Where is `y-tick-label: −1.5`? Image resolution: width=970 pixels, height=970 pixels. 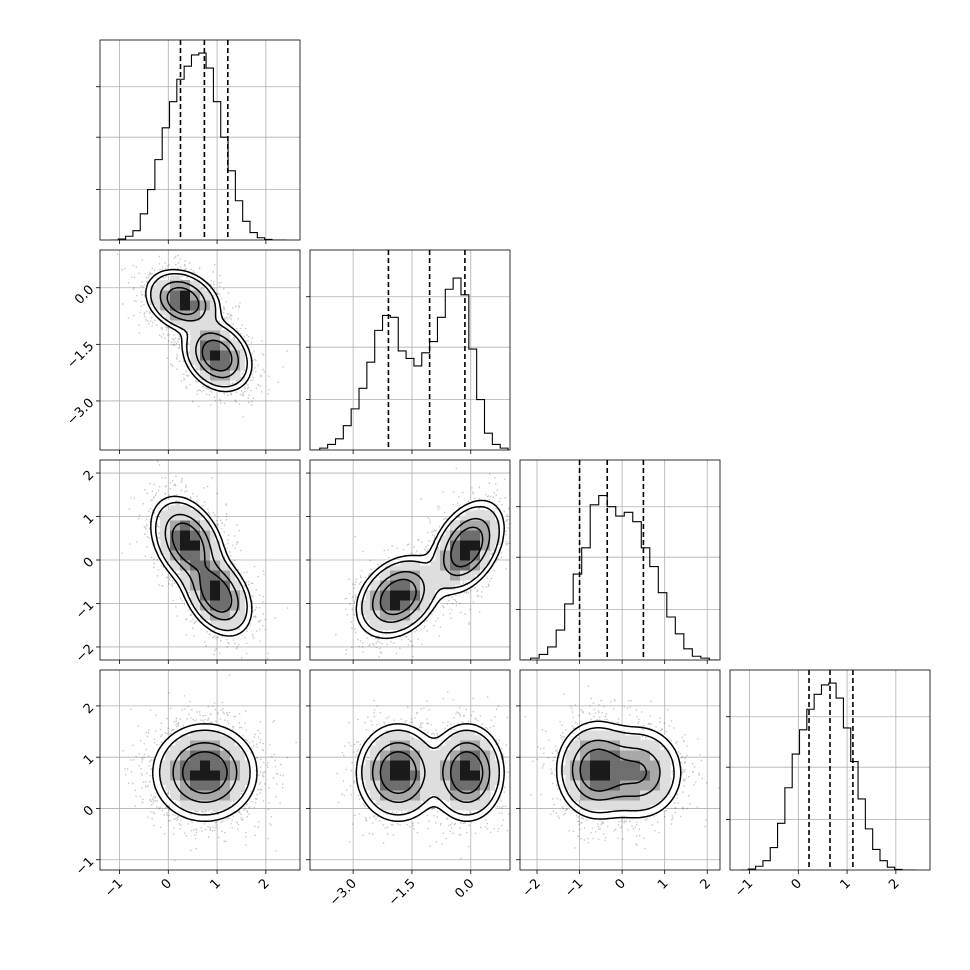 y-tick-label: −1.5 is located at coordinates (80, 355).